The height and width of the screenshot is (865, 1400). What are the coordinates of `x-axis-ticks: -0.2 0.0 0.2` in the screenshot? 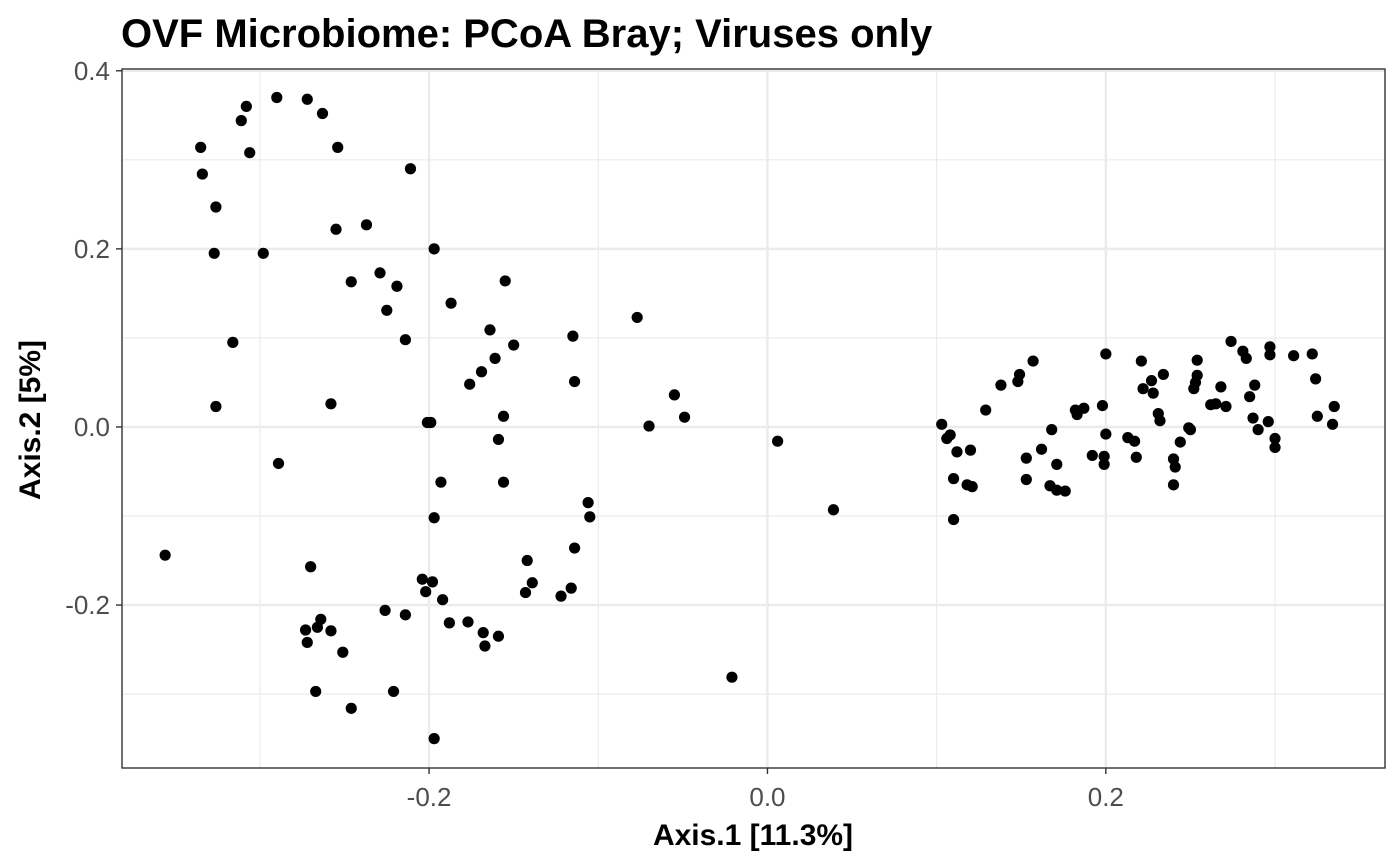 It's located at (765, 790).